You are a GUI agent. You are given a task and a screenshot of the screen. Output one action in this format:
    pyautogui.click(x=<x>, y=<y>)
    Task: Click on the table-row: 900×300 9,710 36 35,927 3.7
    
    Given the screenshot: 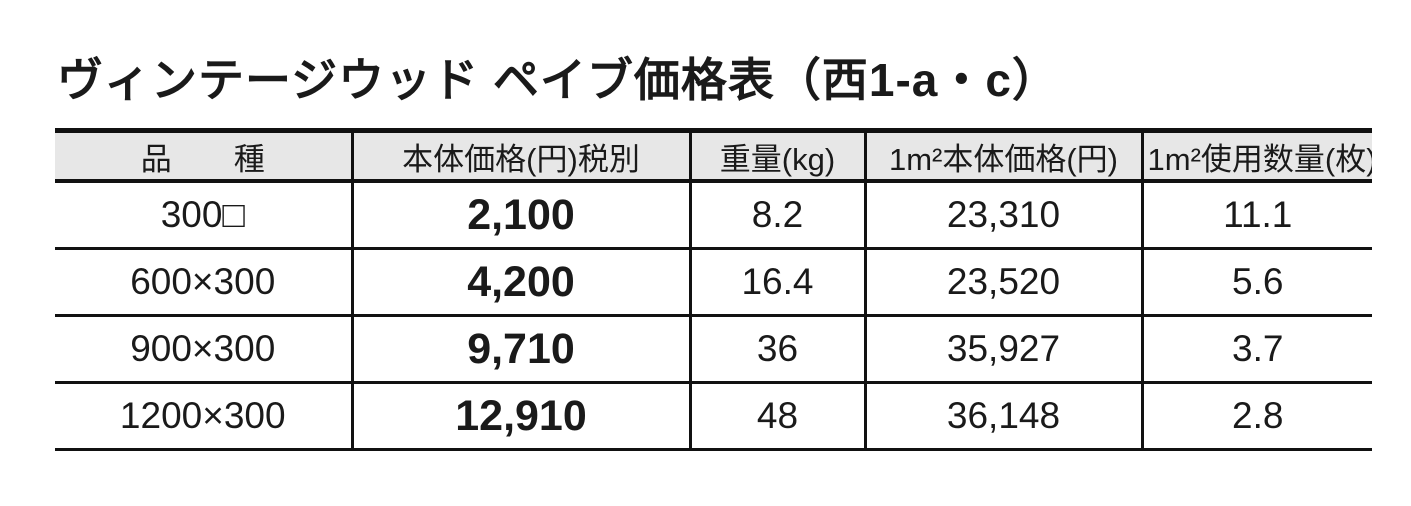 What is the action you would take?
    pyautogui.click(x=713, y=349)
    